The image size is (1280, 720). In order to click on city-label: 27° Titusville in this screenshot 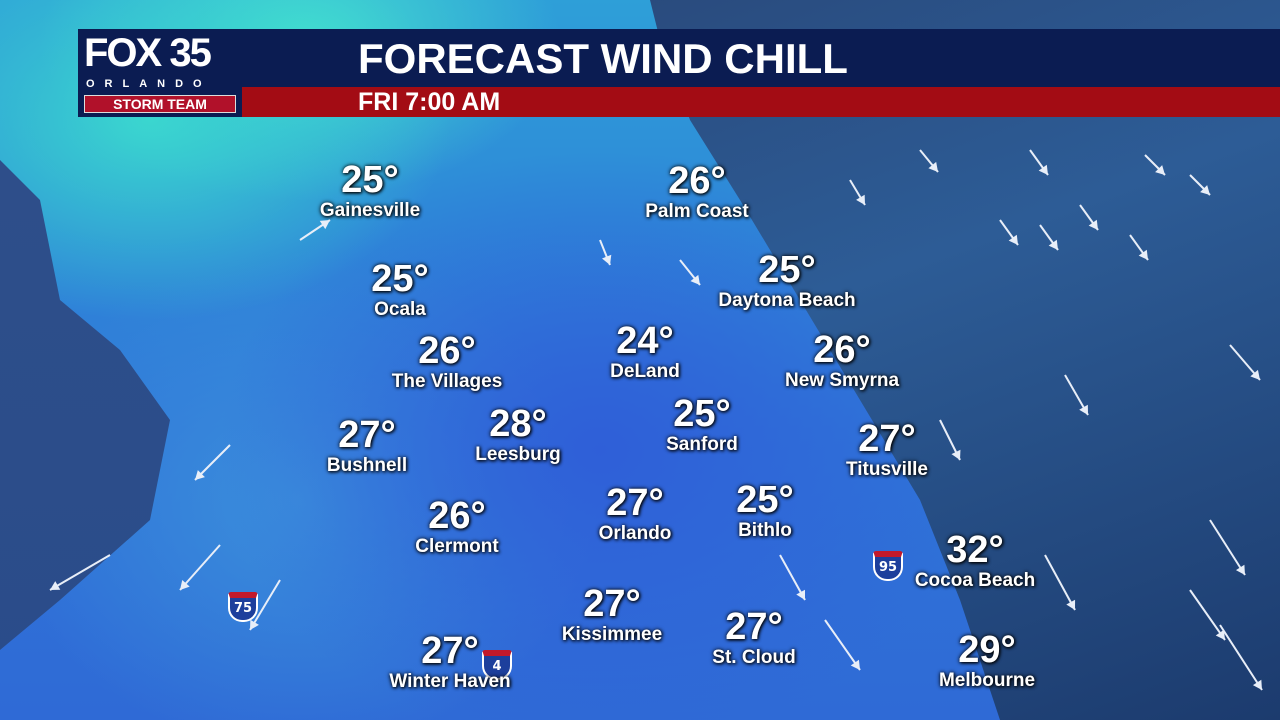, I will do `click(887, 450)`.